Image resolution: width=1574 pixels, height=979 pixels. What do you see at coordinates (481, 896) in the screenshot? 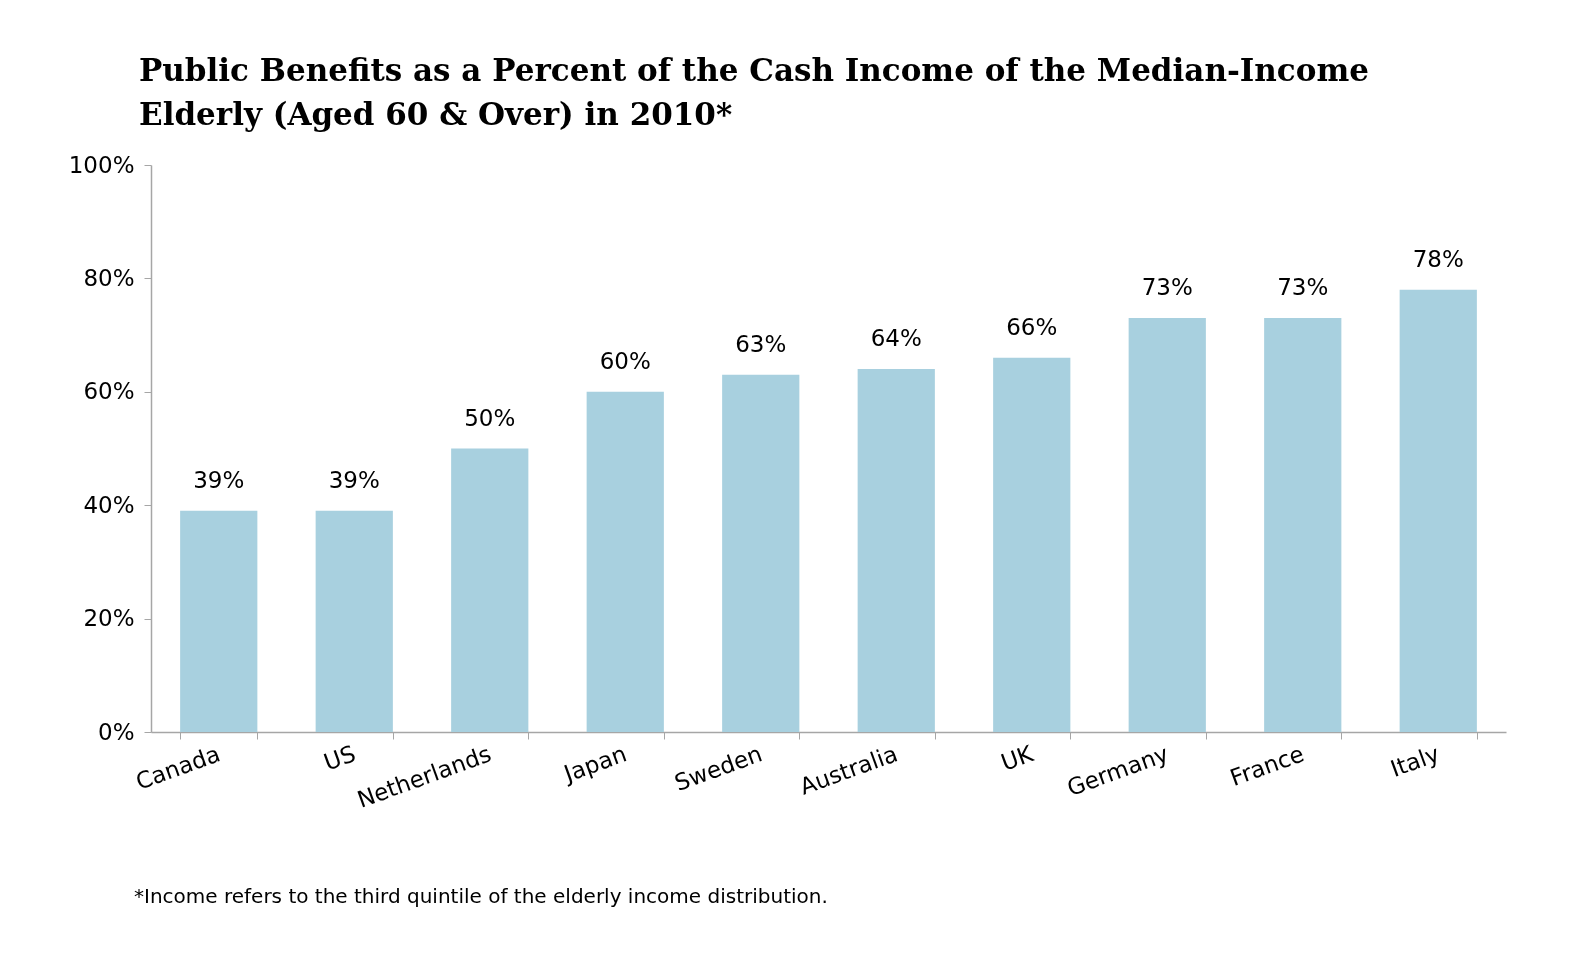
I see `text: *Income refers to the third quintile of the elderly income distribution.` at bounding box center [481, 896].